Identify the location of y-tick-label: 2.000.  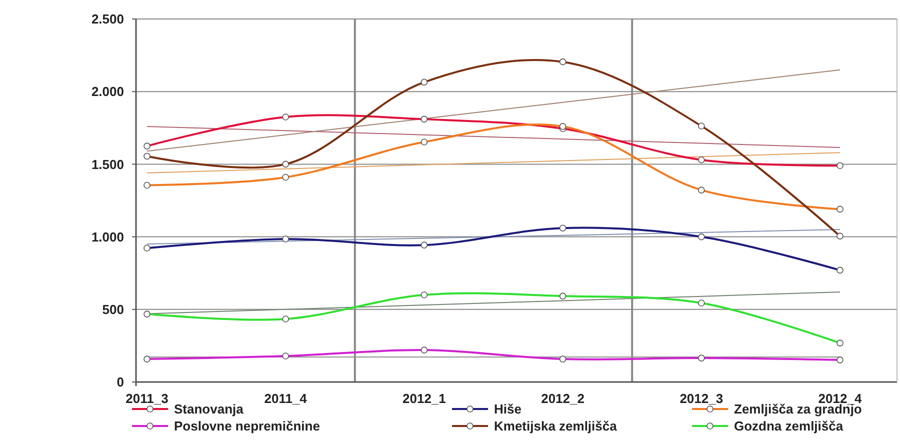
(107, 92).